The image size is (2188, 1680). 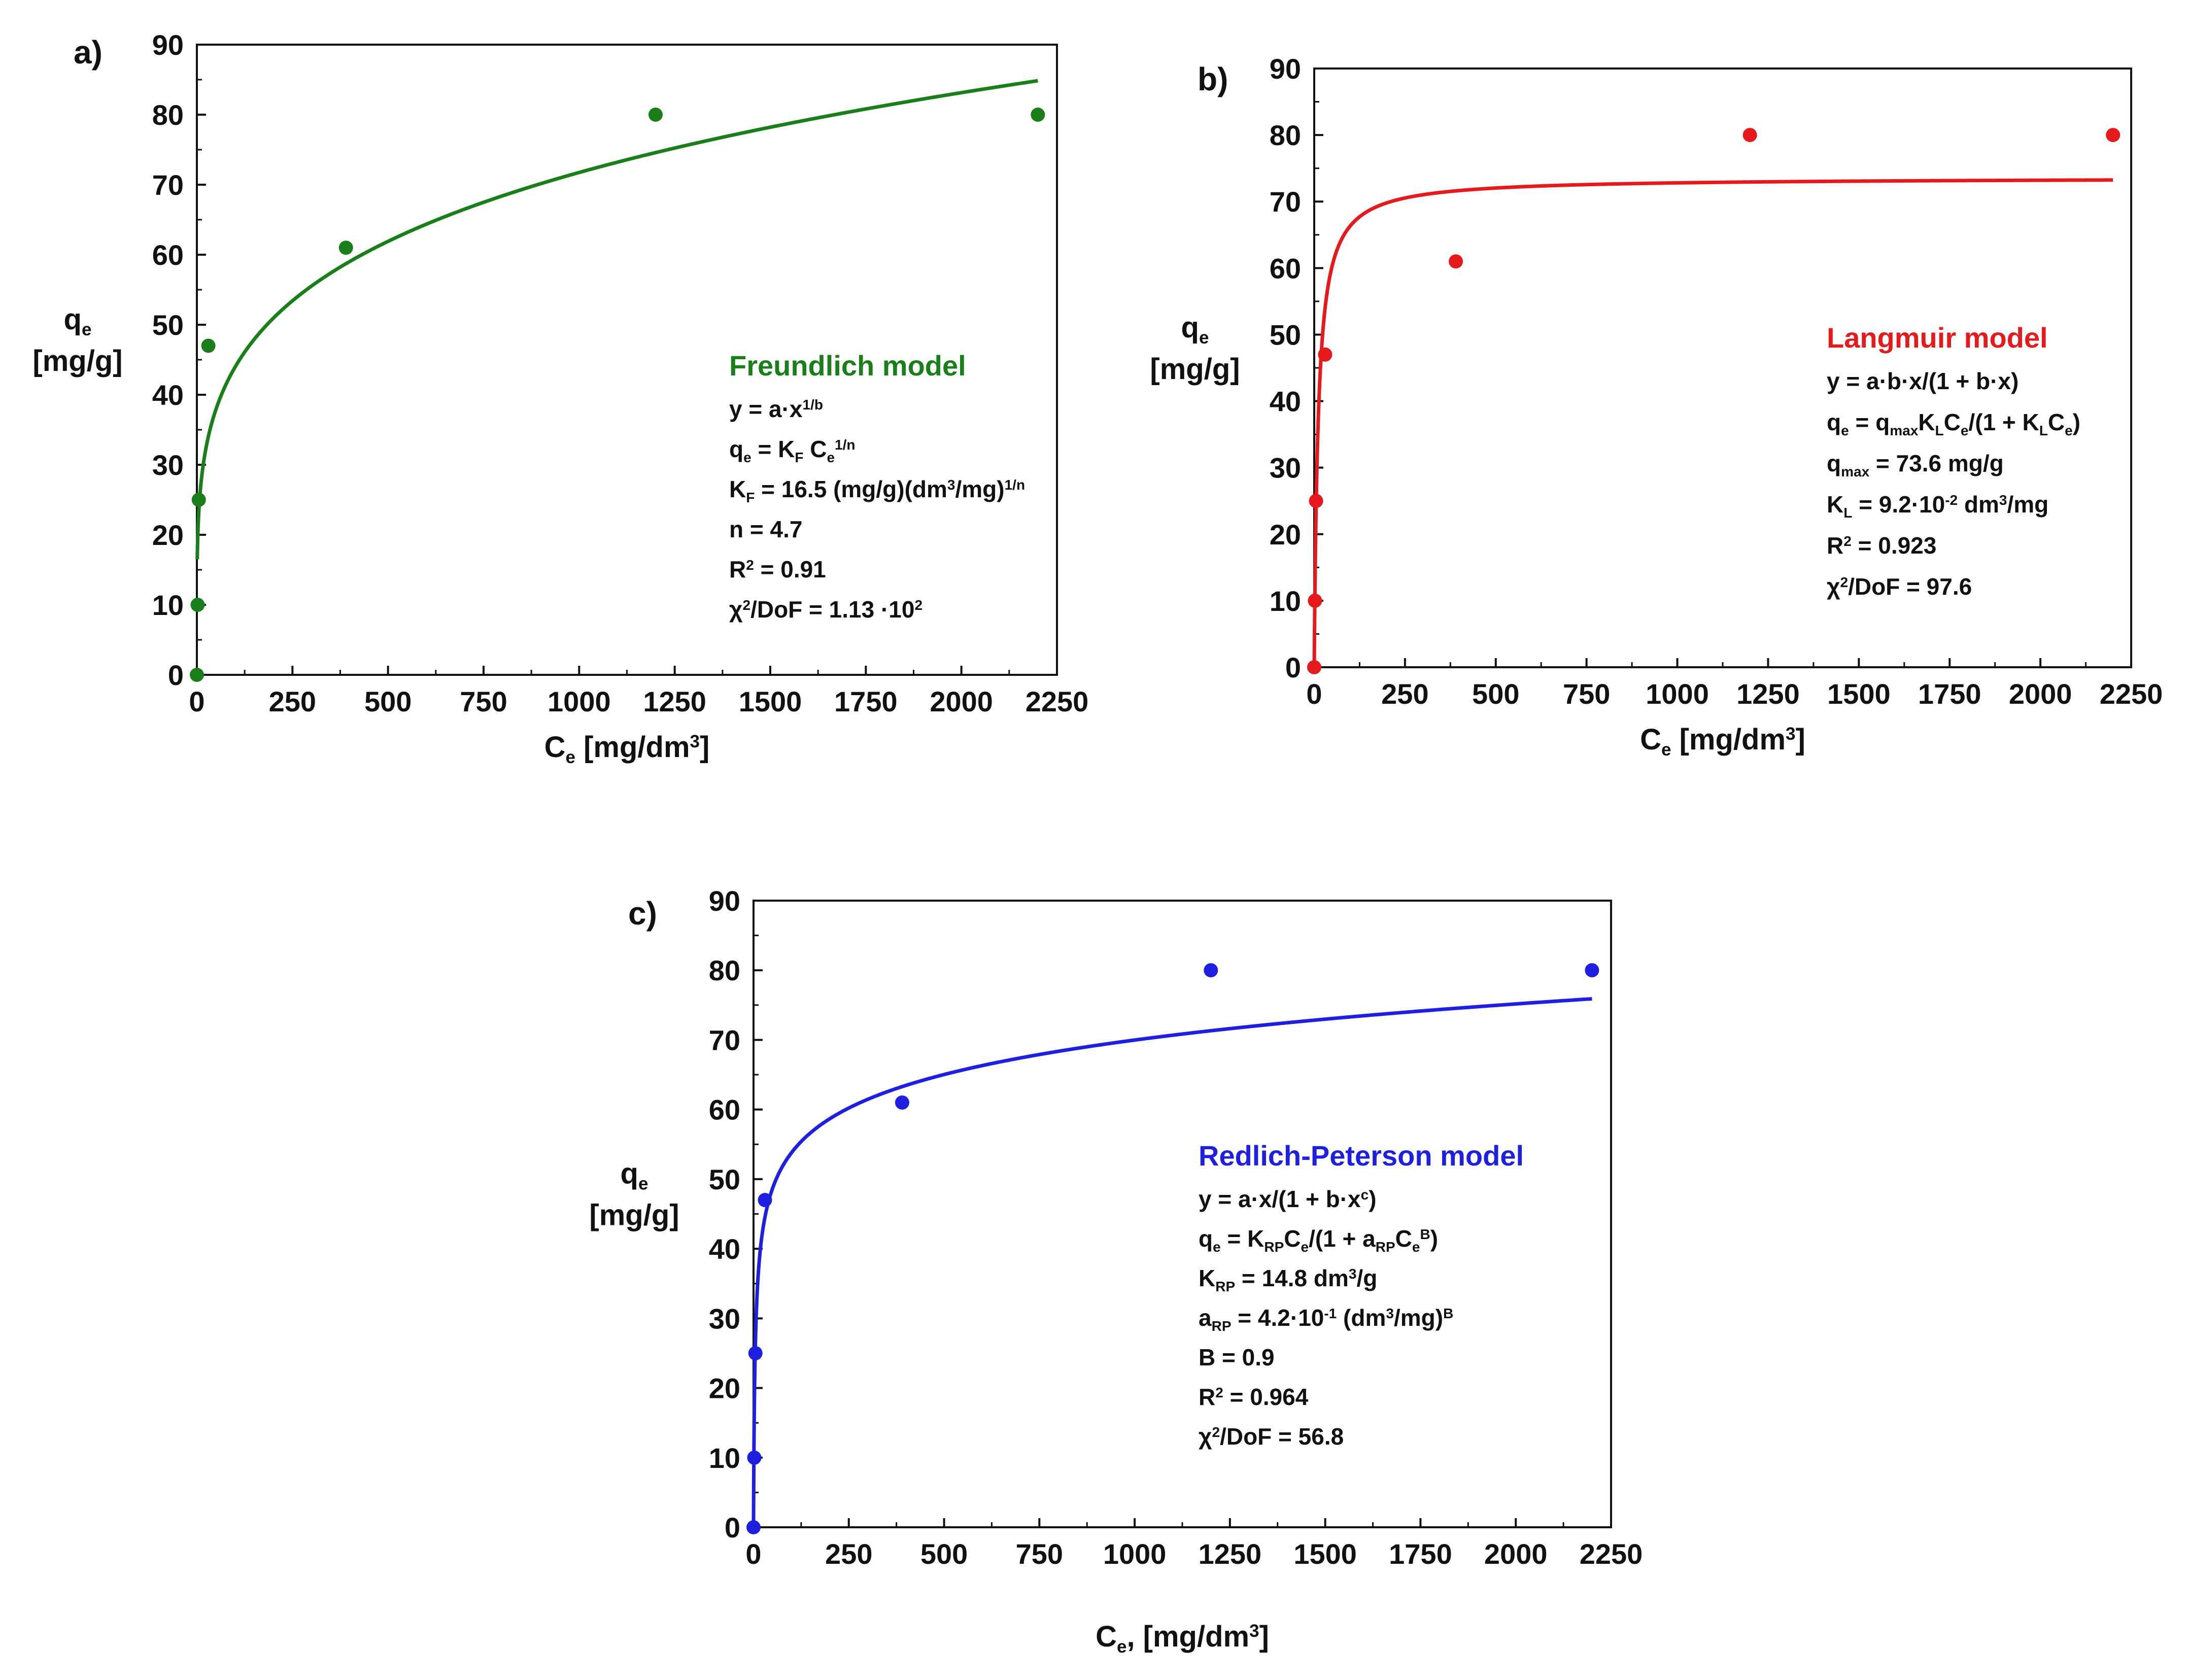 I want to click on y-tick-label: 70, so click(x=724, y=1040).